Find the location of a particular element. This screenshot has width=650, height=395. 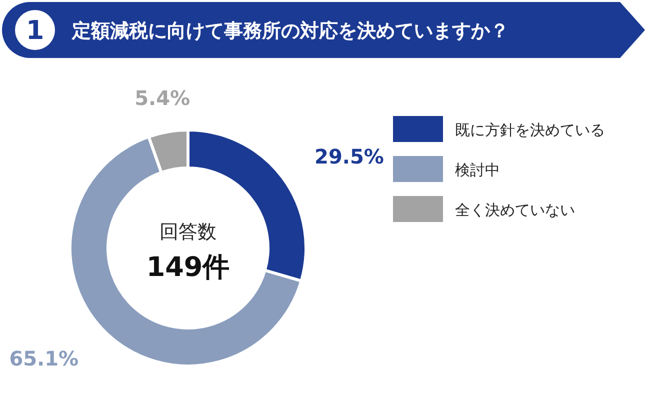

legend-label: 既に方針を決めている is located at coordinates (530, 130).